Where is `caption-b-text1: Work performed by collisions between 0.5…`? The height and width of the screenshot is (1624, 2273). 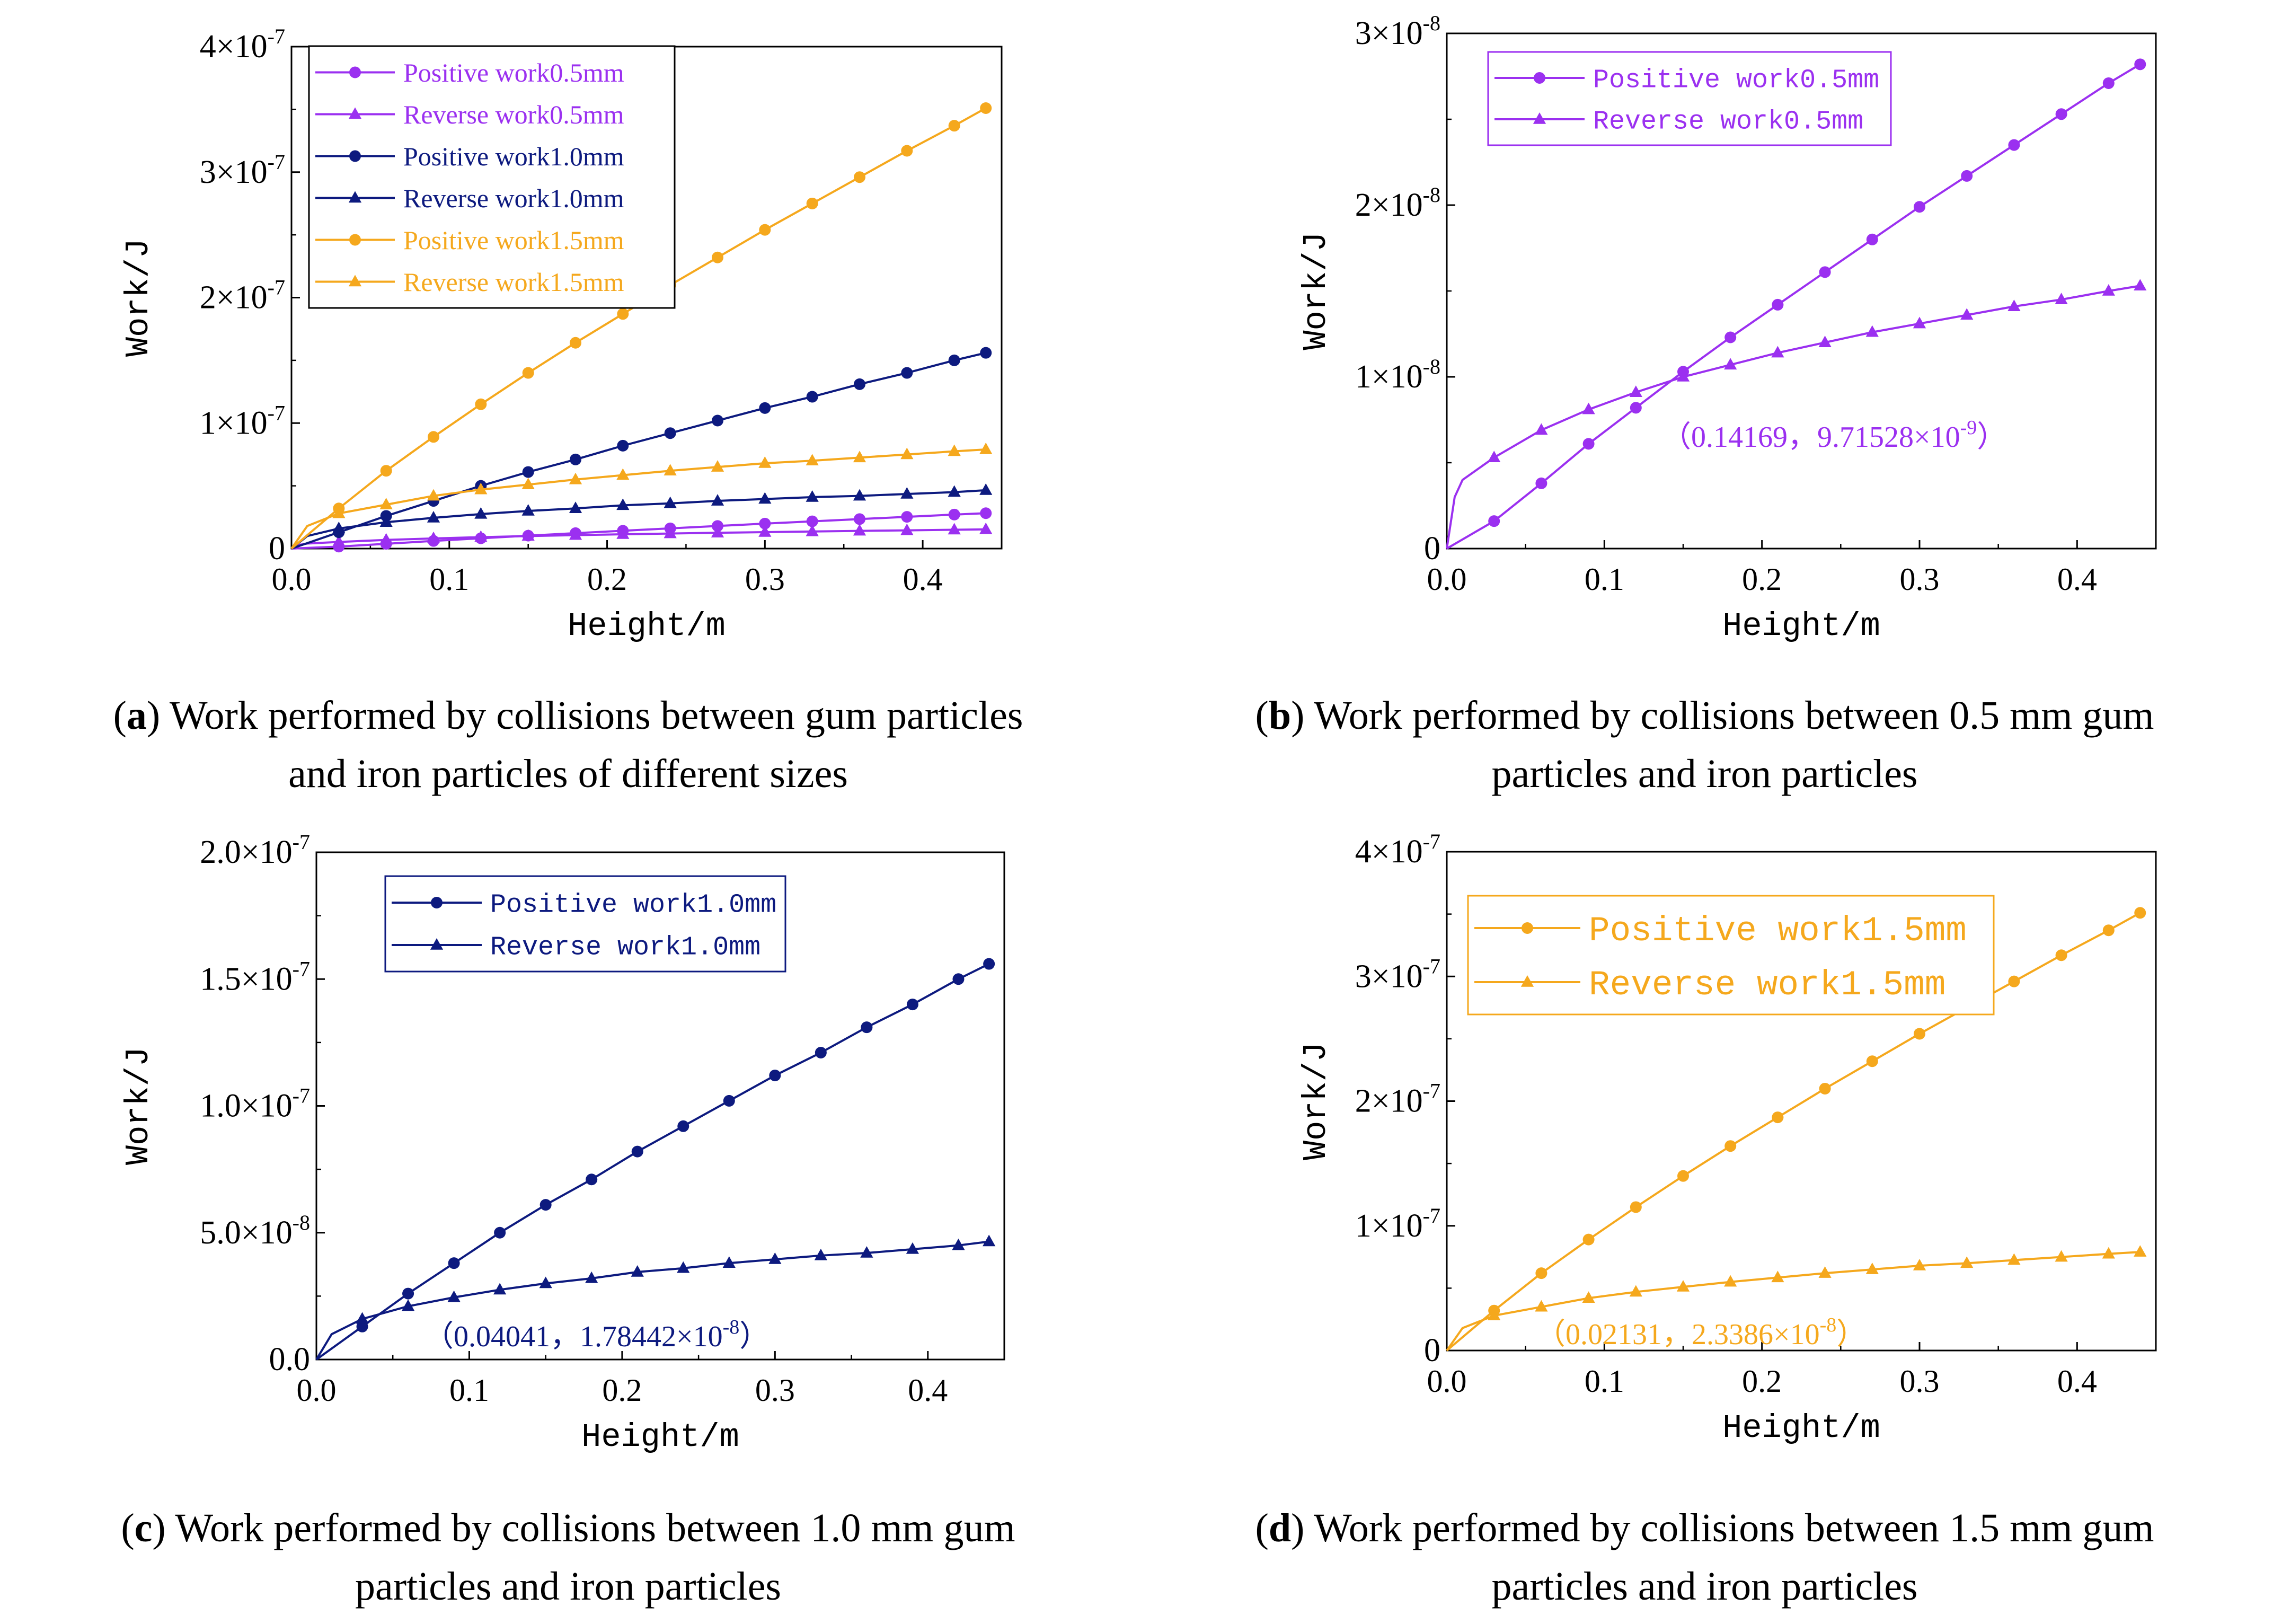 caption-b-text1: Work performed by collisions between 0.5… is located at coordinates (1729, 715).